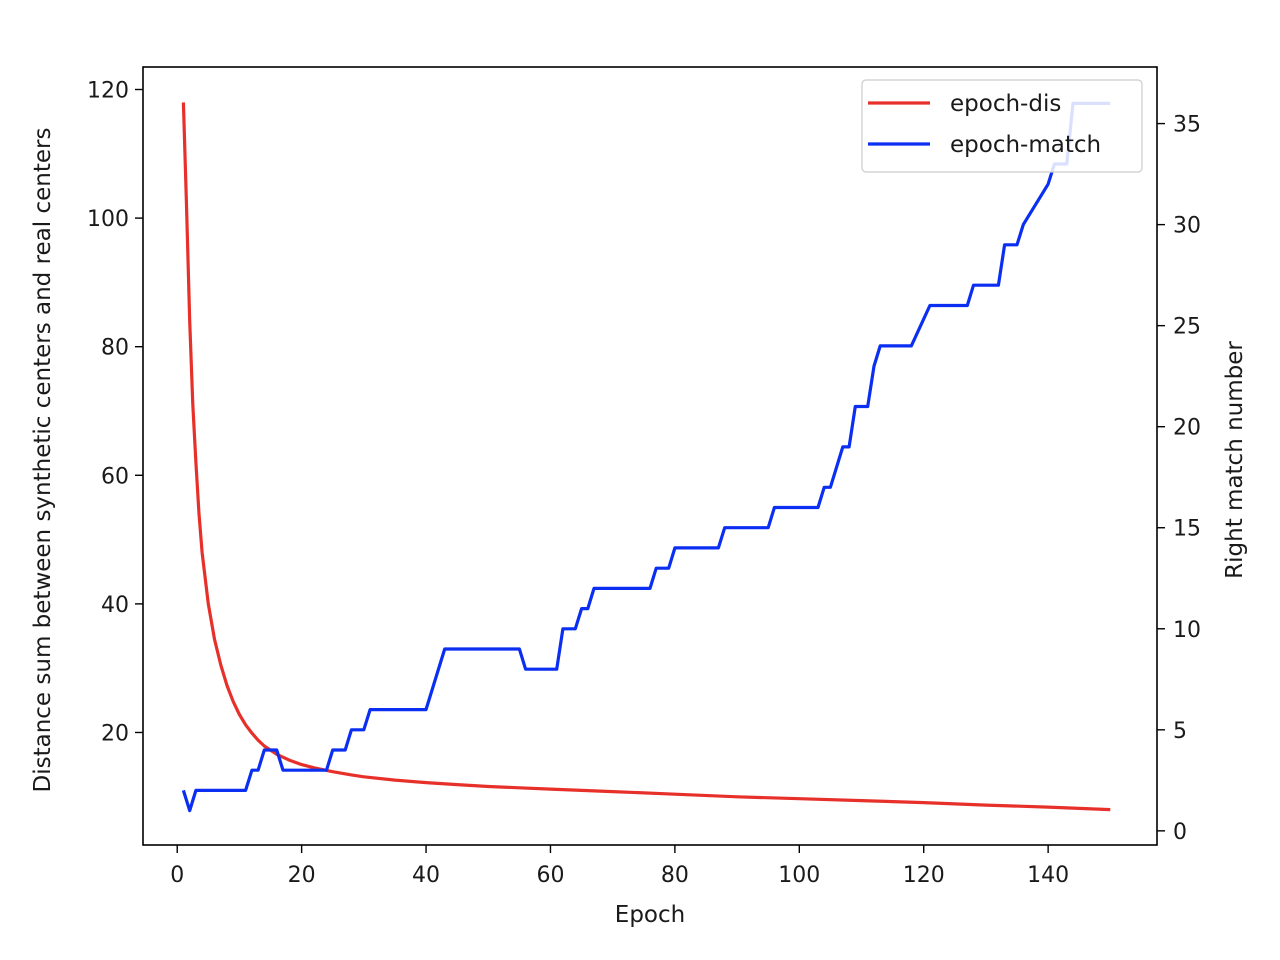 The height and width of the screenshot is (960, 1280). Describe the element at coordinates (619, 866) in the screenshot. I see `x-axis-ticks: 0 20 40 60 80 100 120 140` at that location.